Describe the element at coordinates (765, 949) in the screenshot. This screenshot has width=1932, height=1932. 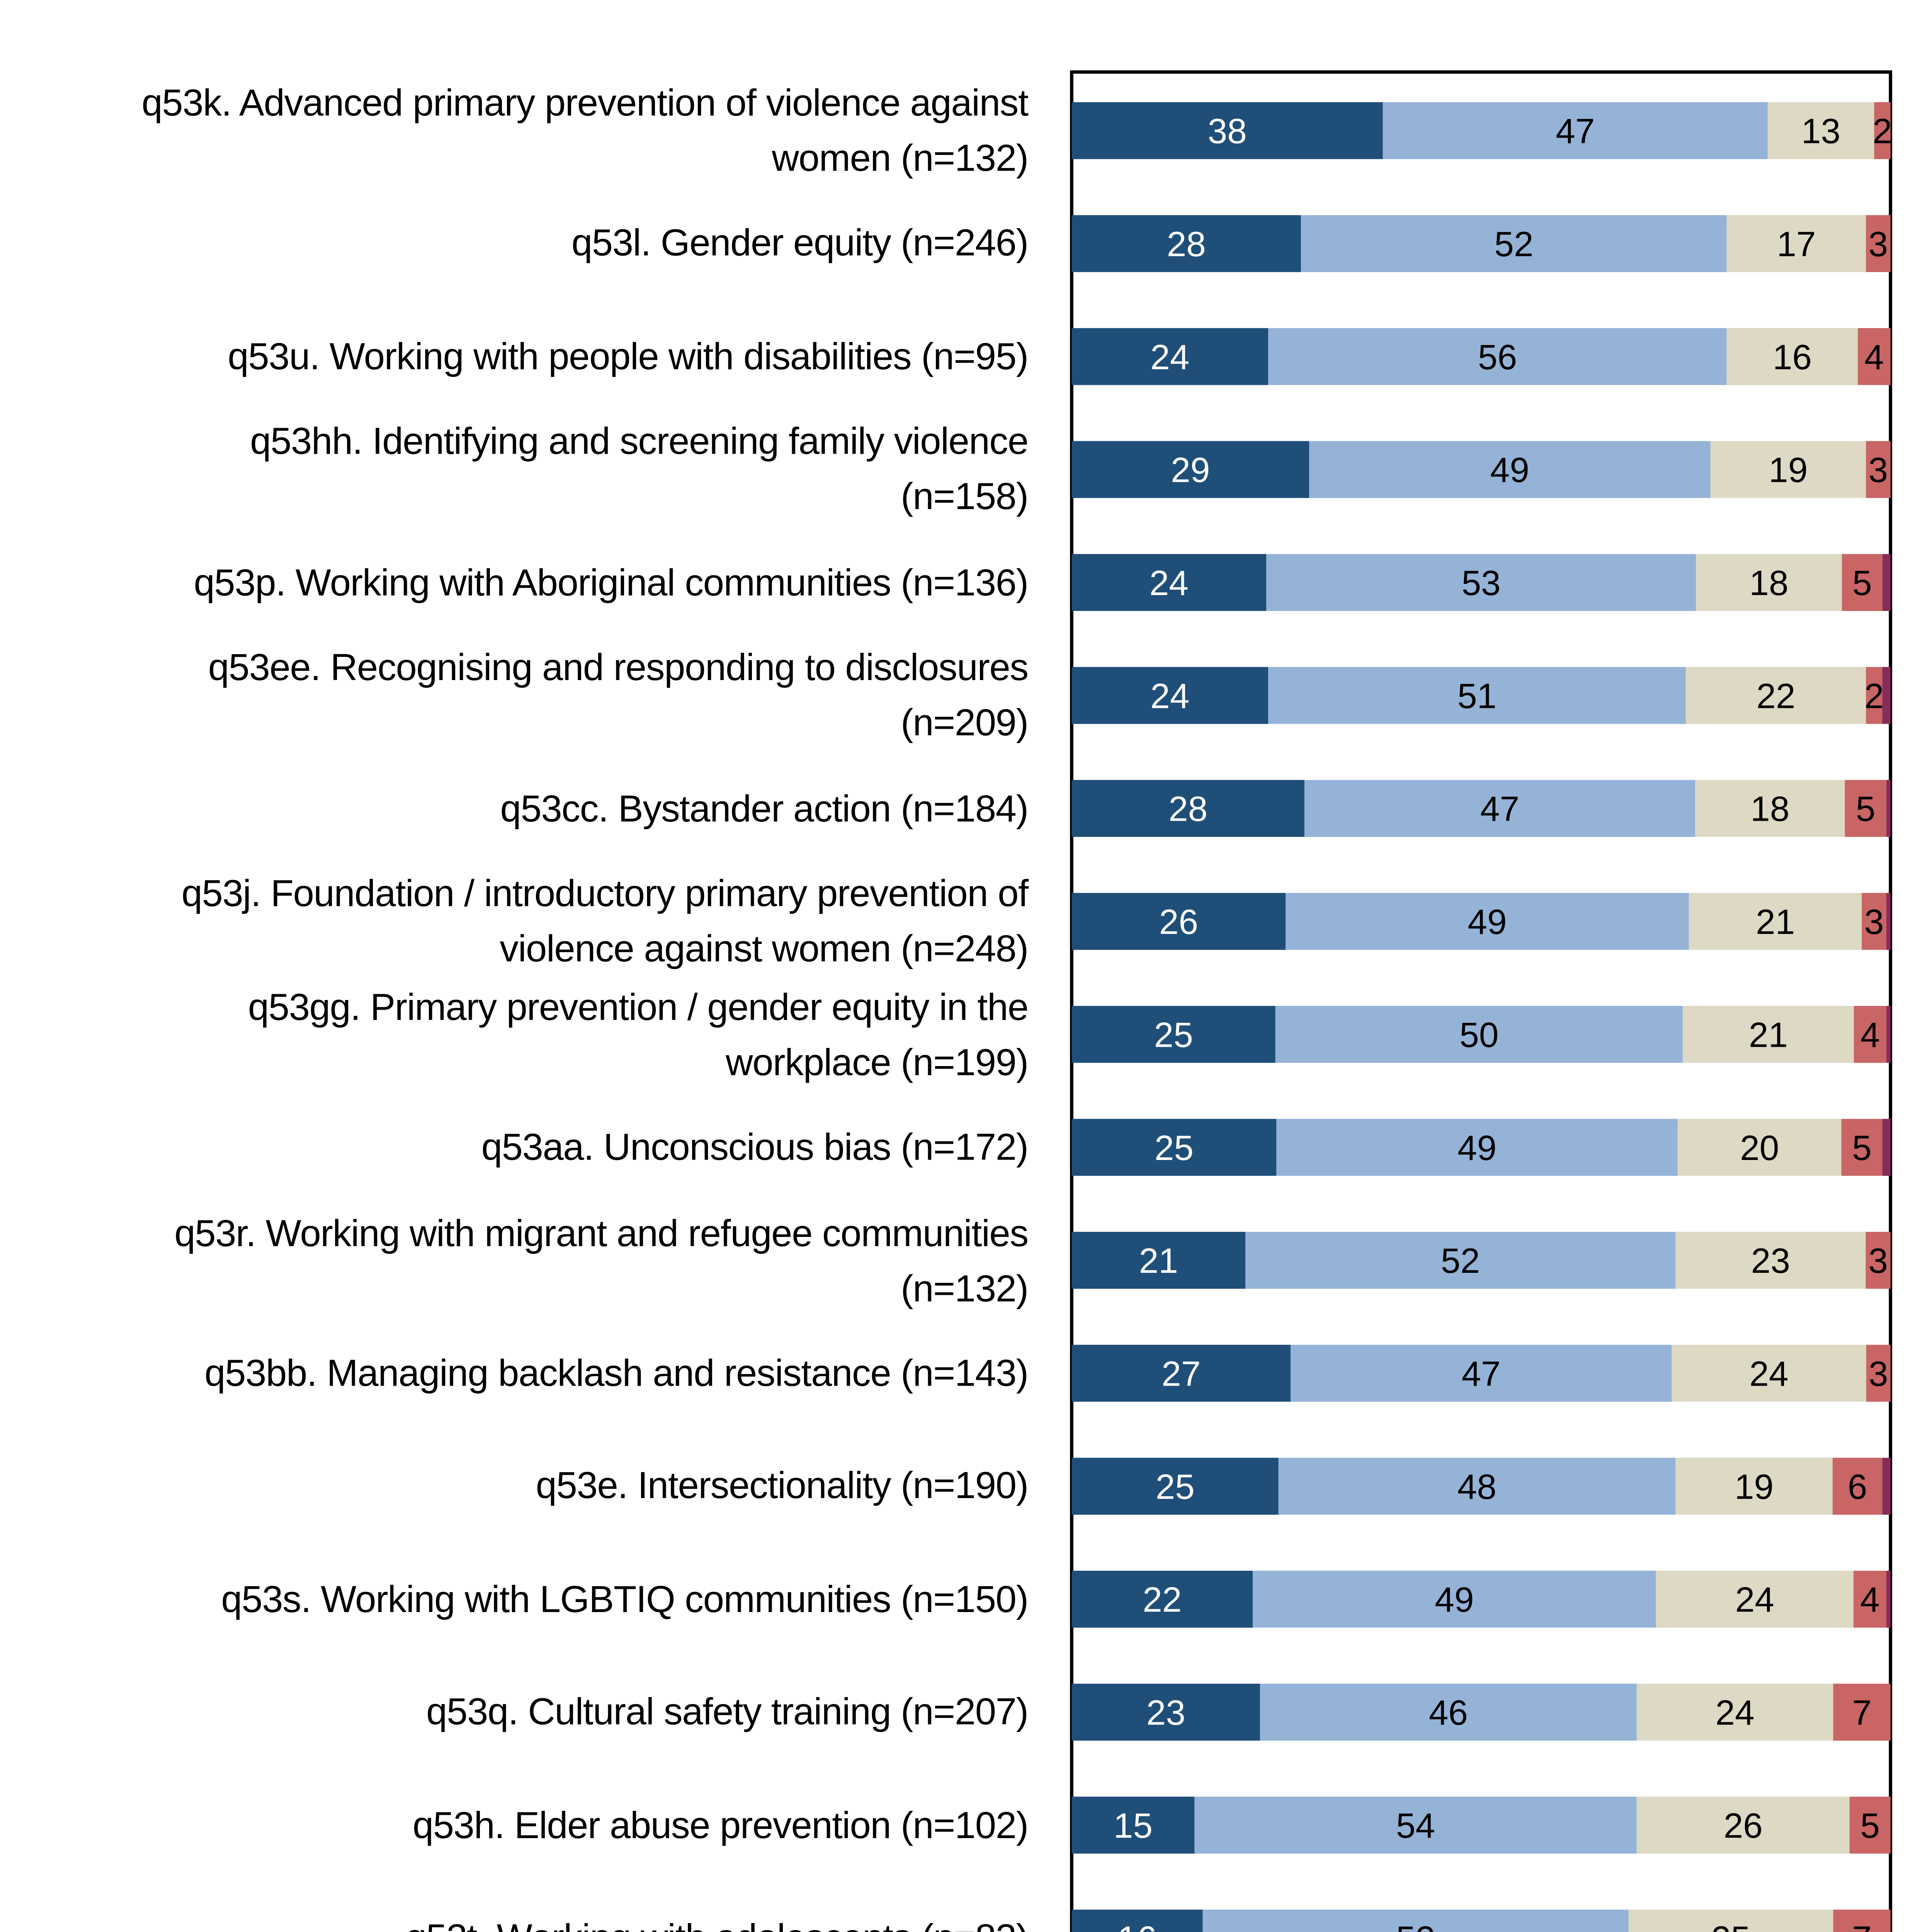
I see `category-label-line: violence against women (n=248)` at that location.